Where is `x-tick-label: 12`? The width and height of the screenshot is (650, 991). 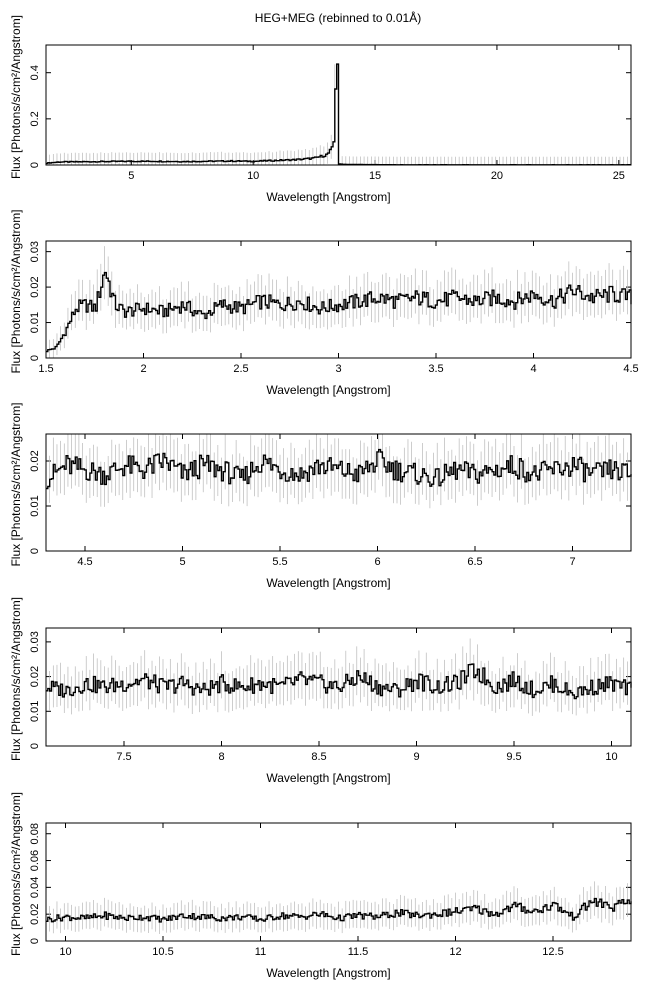 x-tick-label: 12 is located at coordinates (455, 952).